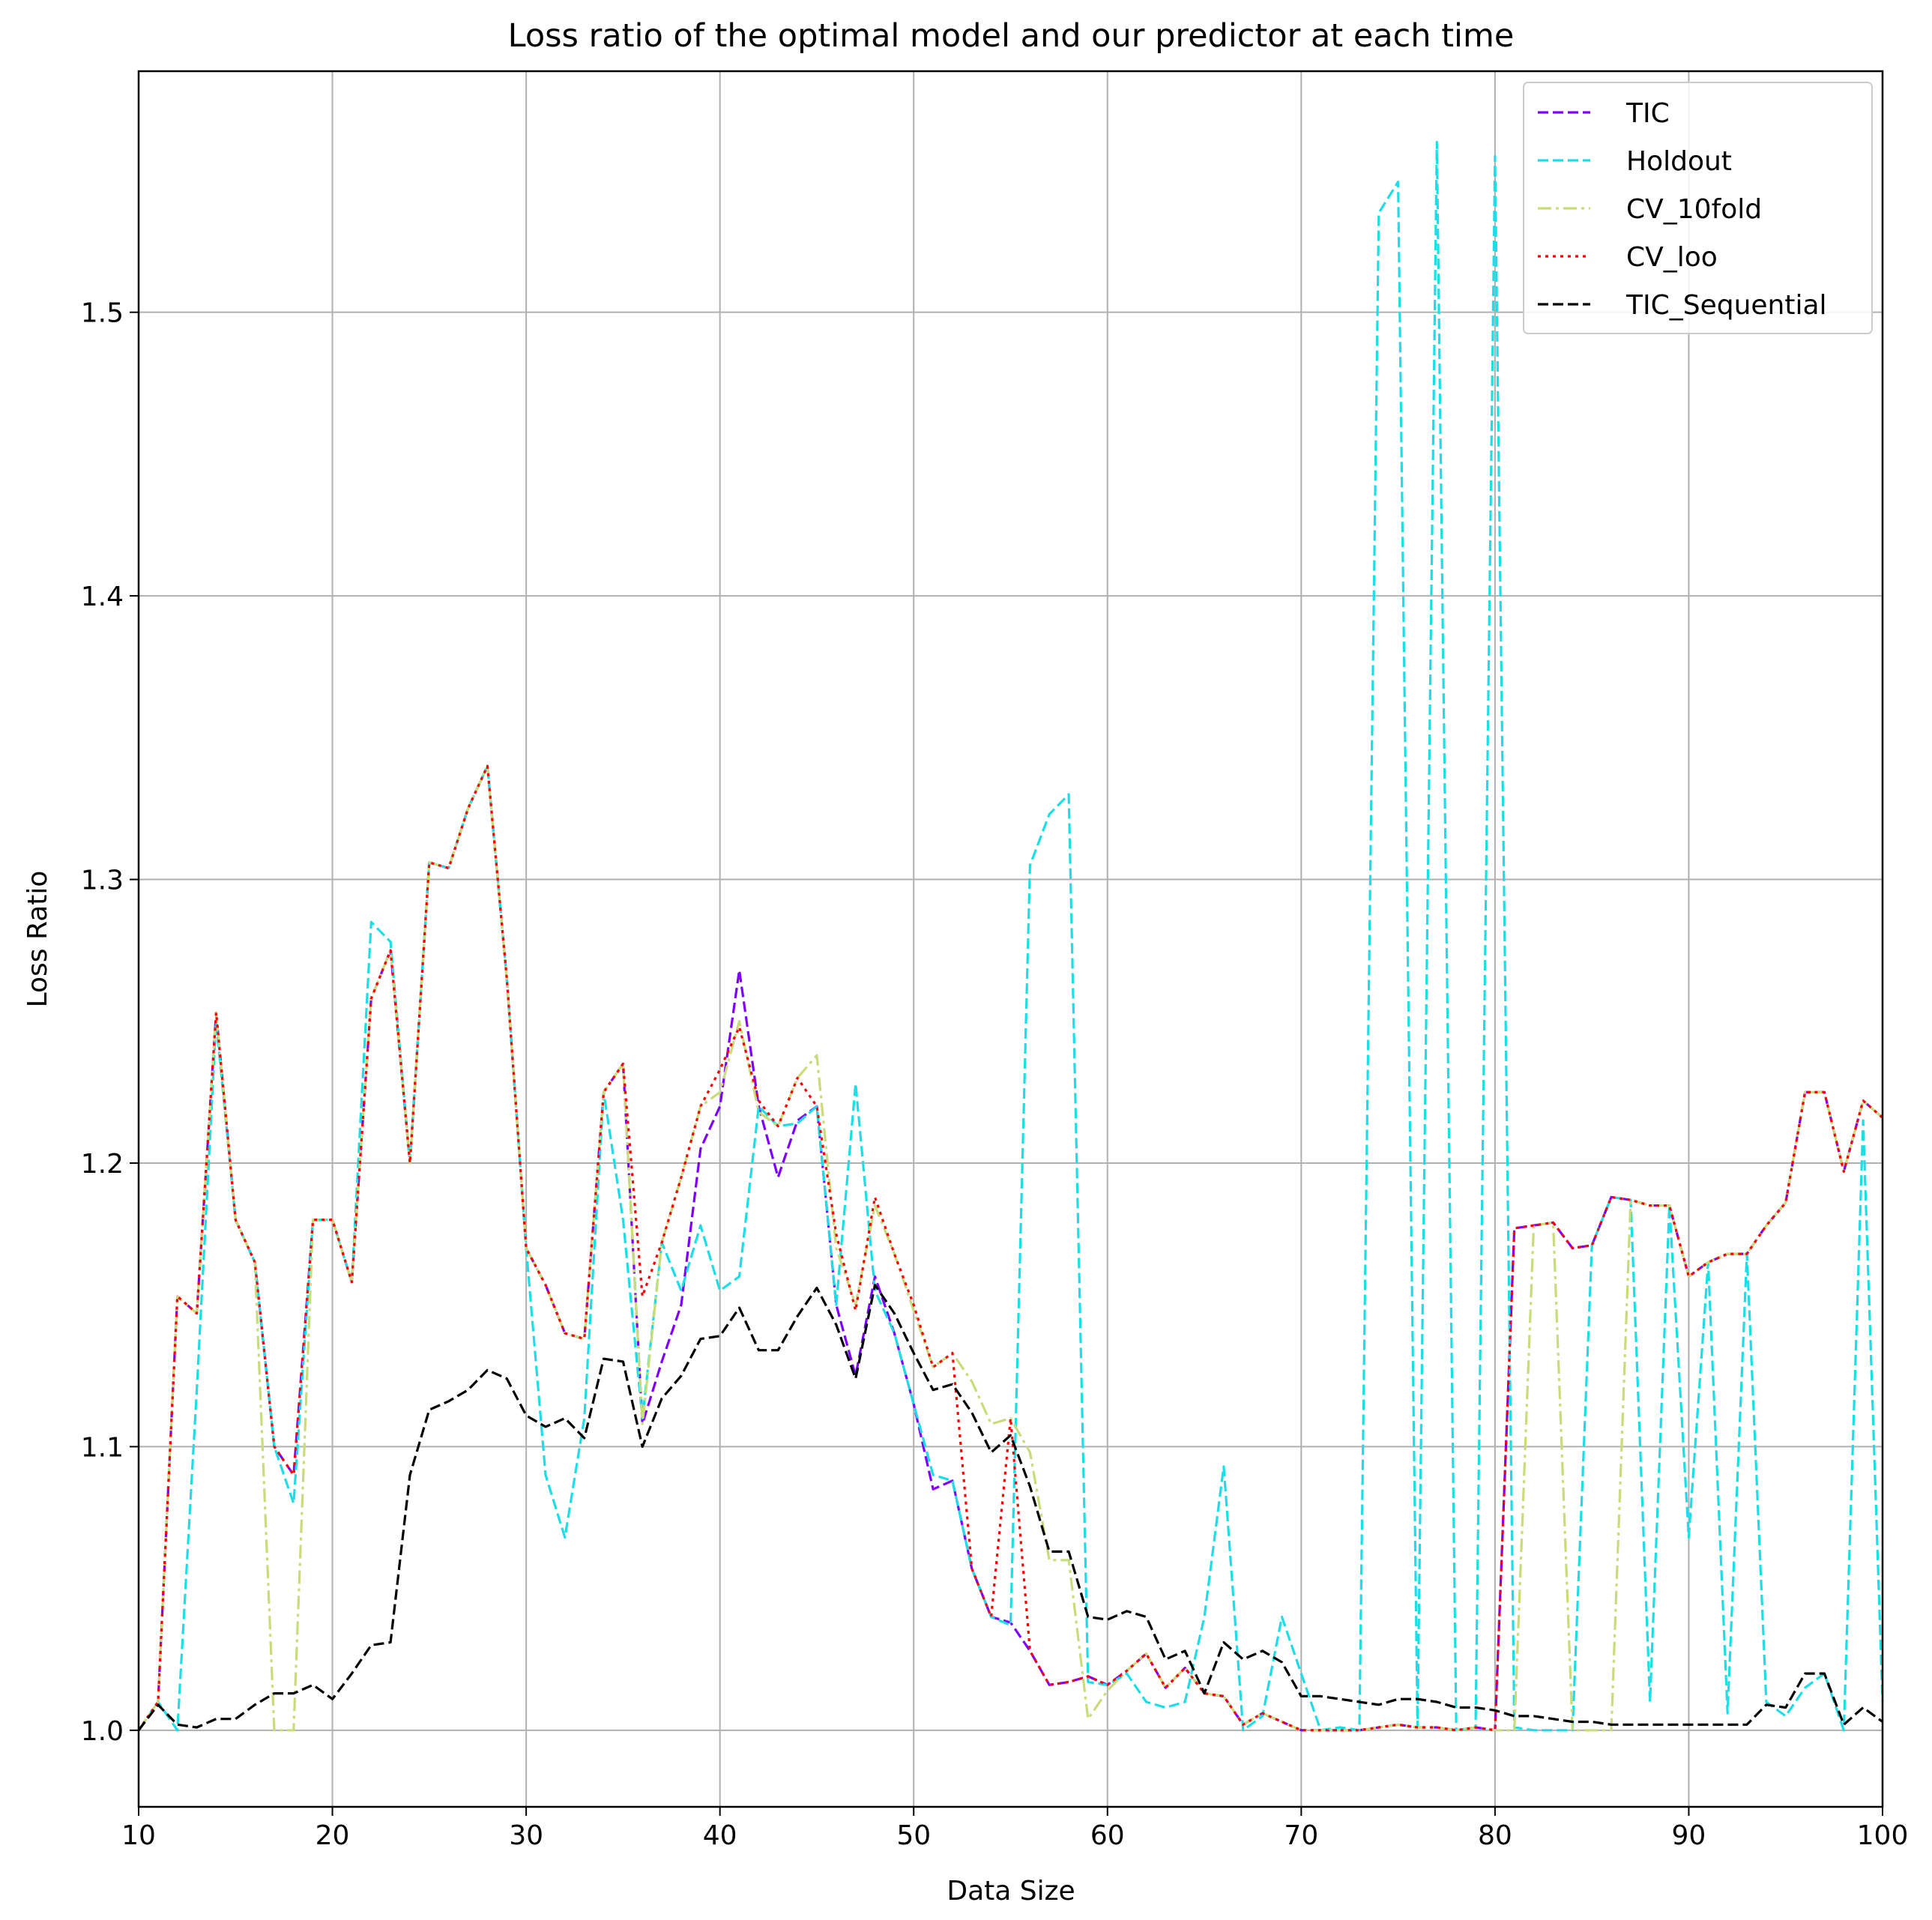 The image size is (1932, 1920). I want to click on x-tick-label: 40, so click(720, 1836).